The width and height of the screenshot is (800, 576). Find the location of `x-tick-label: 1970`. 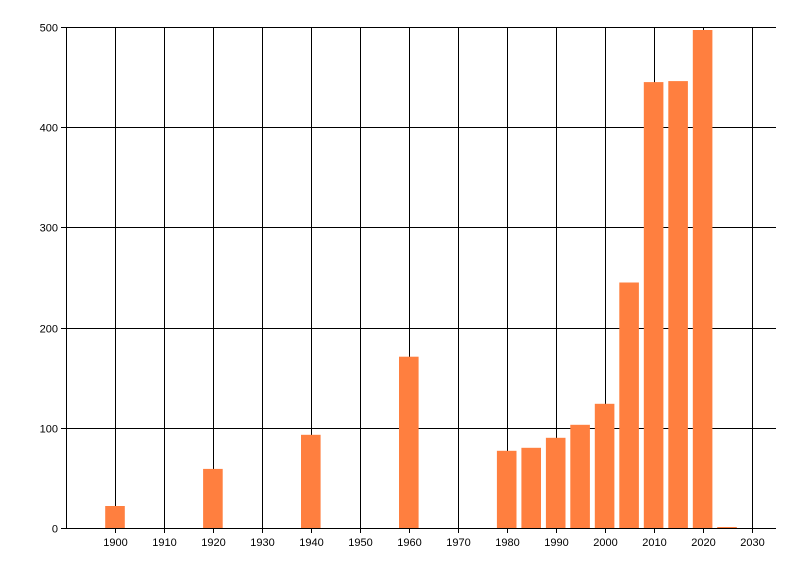

x-tick-label: 1970 is located at coordinates (458, 543).